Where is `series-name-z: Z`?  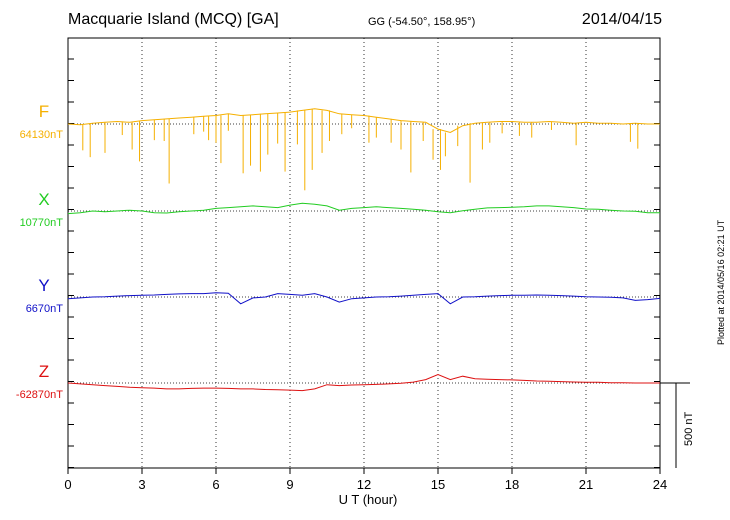
series-name-z: Z is located at coordinates (44, 371).